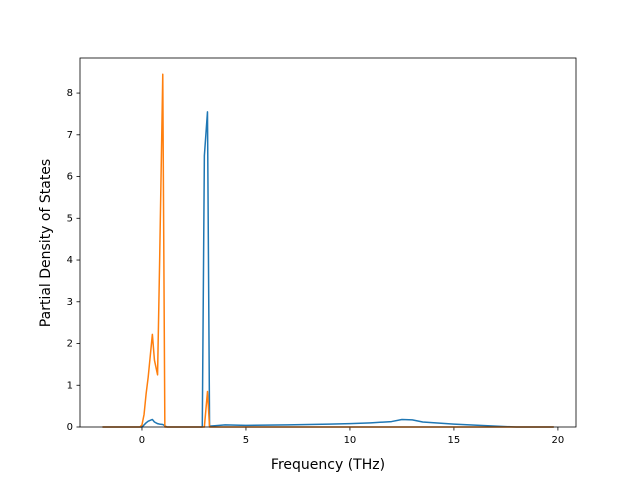 Image resolution: width=640 pixels, height=480 pixels. I want to click on x-tick-label: 0, so click(142, 440).